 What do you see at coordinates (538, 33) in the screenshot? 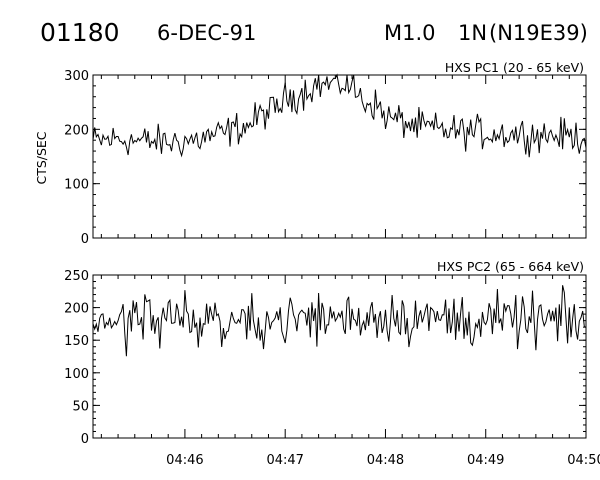
I see `flare-location: (N19E39)` at bounding box center [538, 33].